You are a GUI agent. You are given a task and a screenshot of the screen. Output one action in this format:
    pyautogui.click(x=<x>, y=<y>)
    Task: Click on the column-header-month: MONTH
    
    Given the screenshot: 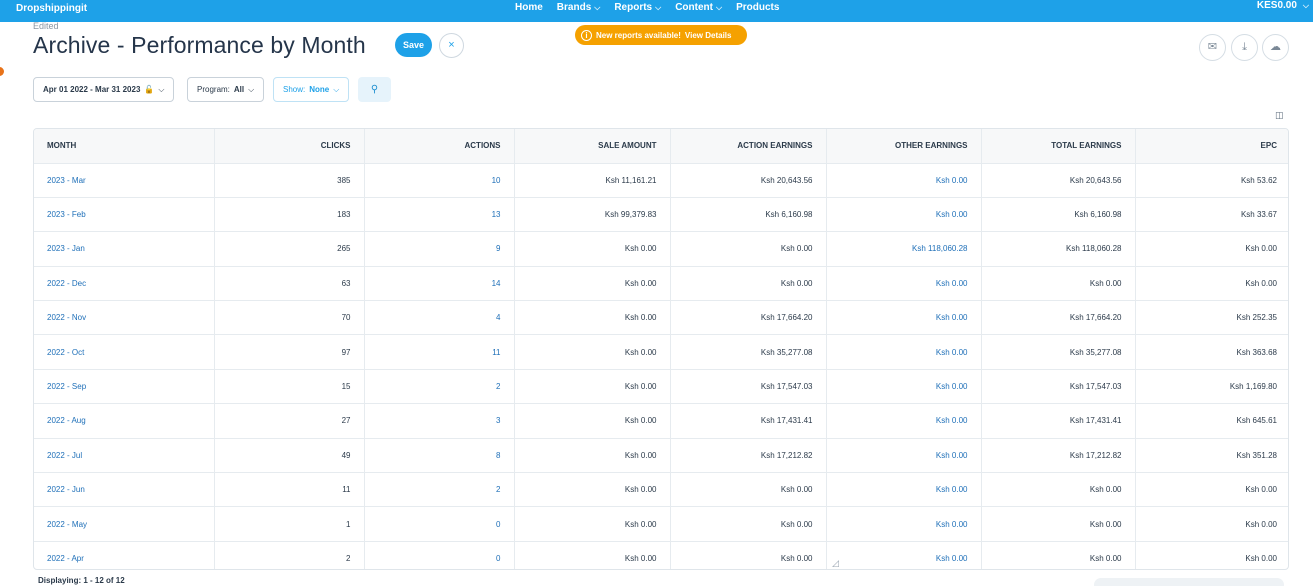 What is the action you would take?
    pyautogui.click(x=124, y=146)
    